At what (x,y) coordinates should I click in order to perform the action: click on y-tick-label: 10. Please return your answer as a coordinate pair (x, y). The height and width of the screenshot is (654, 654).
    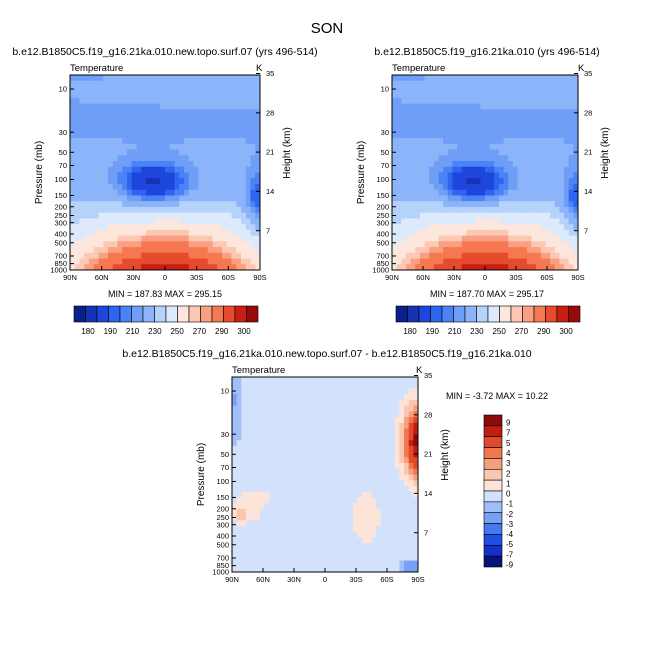
    Looking at the image, I should click on (385, 89).